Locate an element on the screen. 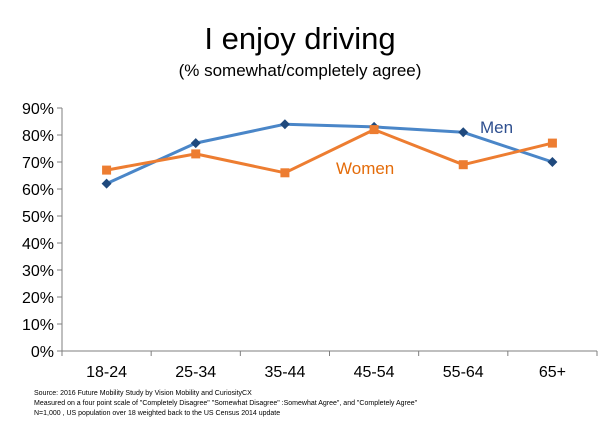  x-tick-label: 35-44 is located at coordinates (284, 372).